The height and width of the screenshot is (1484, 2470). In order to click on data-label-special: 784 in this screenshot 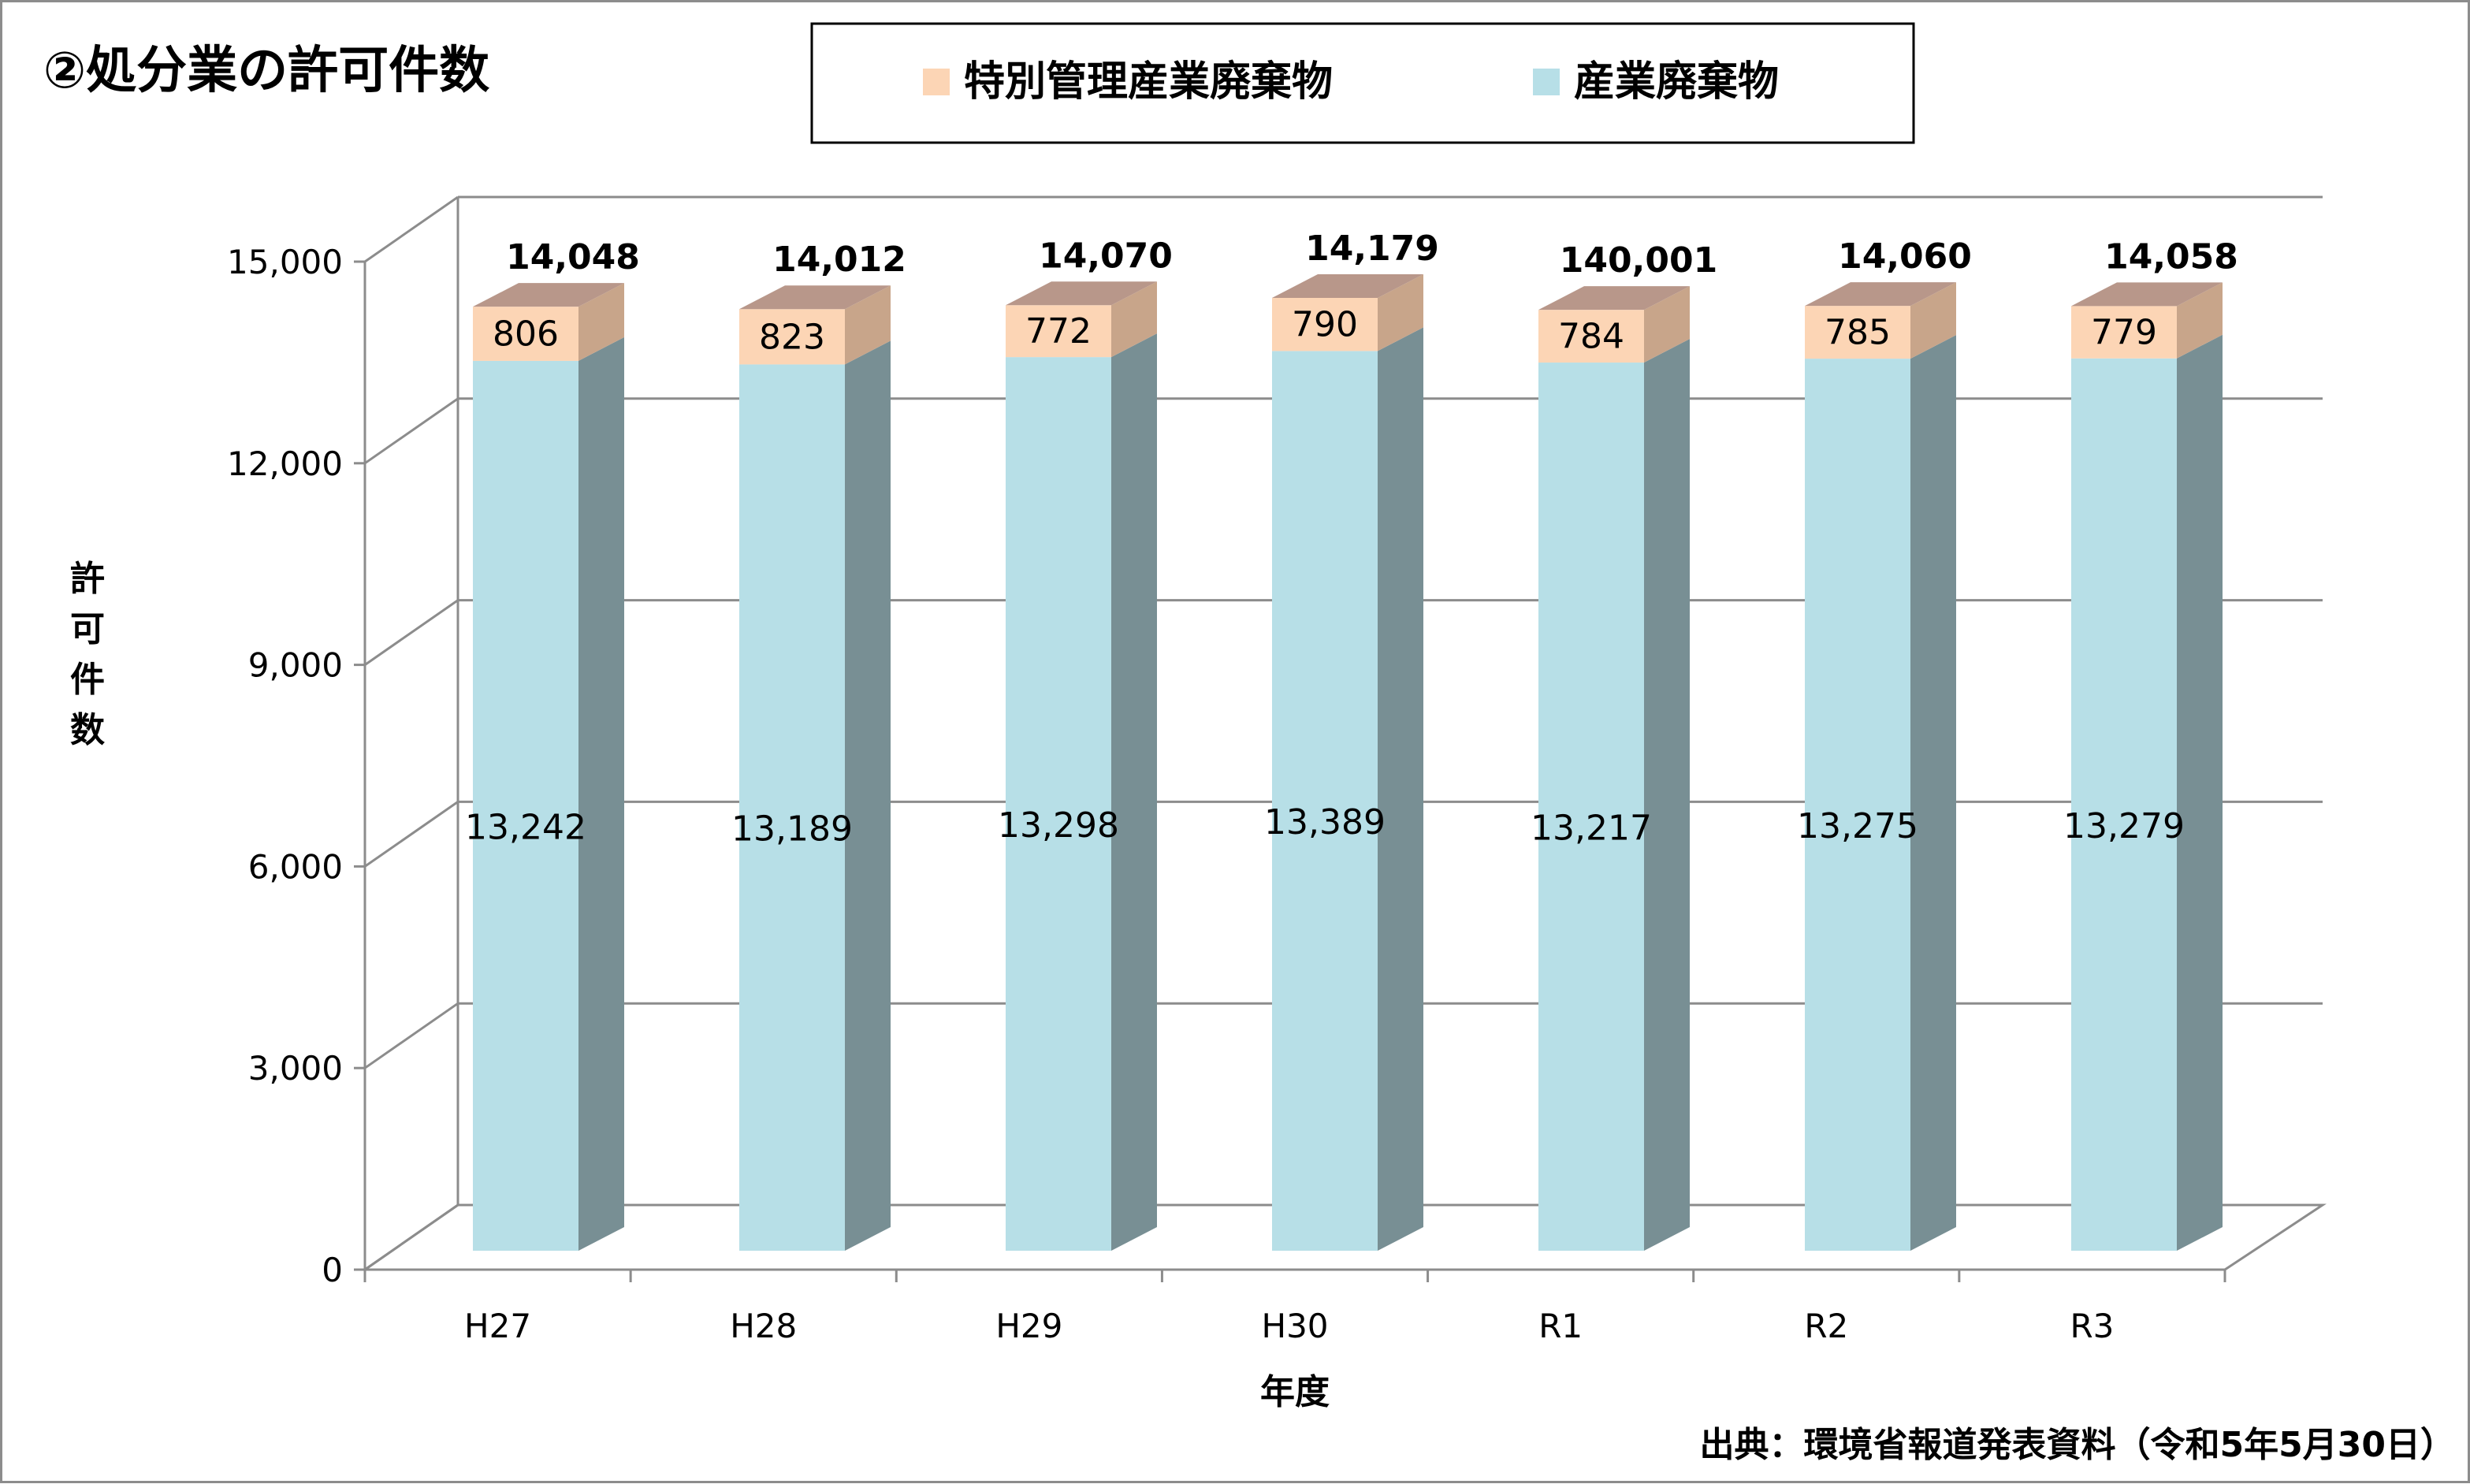, I will do `click(1591, 337)`.